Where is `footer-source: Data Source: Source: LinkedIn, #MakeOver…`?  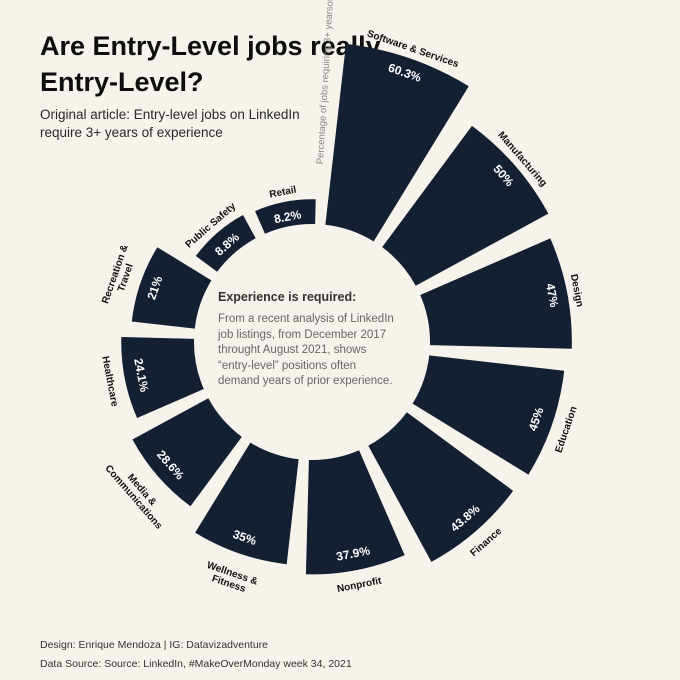
footer-source: Data Source: Source: LinkedIn, #MakeOver… is located at coordinates (196, 664).